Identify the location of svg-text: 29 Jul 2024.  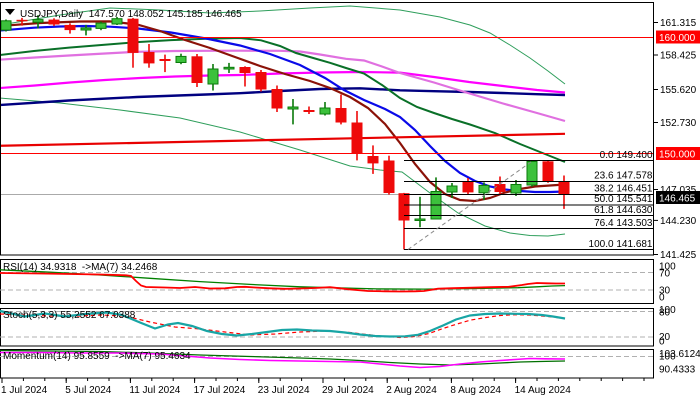
(348, 390).